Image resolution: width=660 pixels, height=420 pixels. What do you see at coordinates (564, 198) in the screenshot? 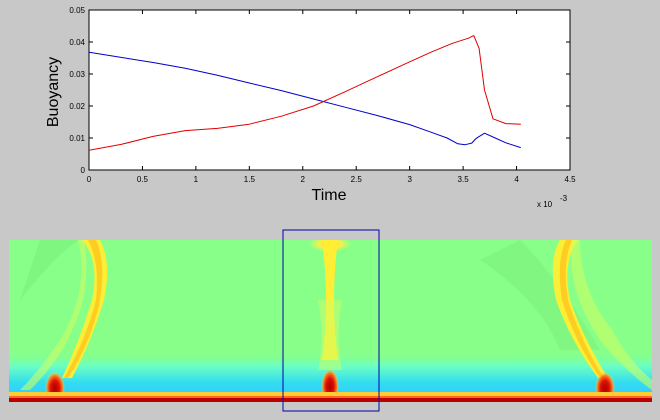
I see `x-exponent-power: -3` at bounding box center [564, 198].